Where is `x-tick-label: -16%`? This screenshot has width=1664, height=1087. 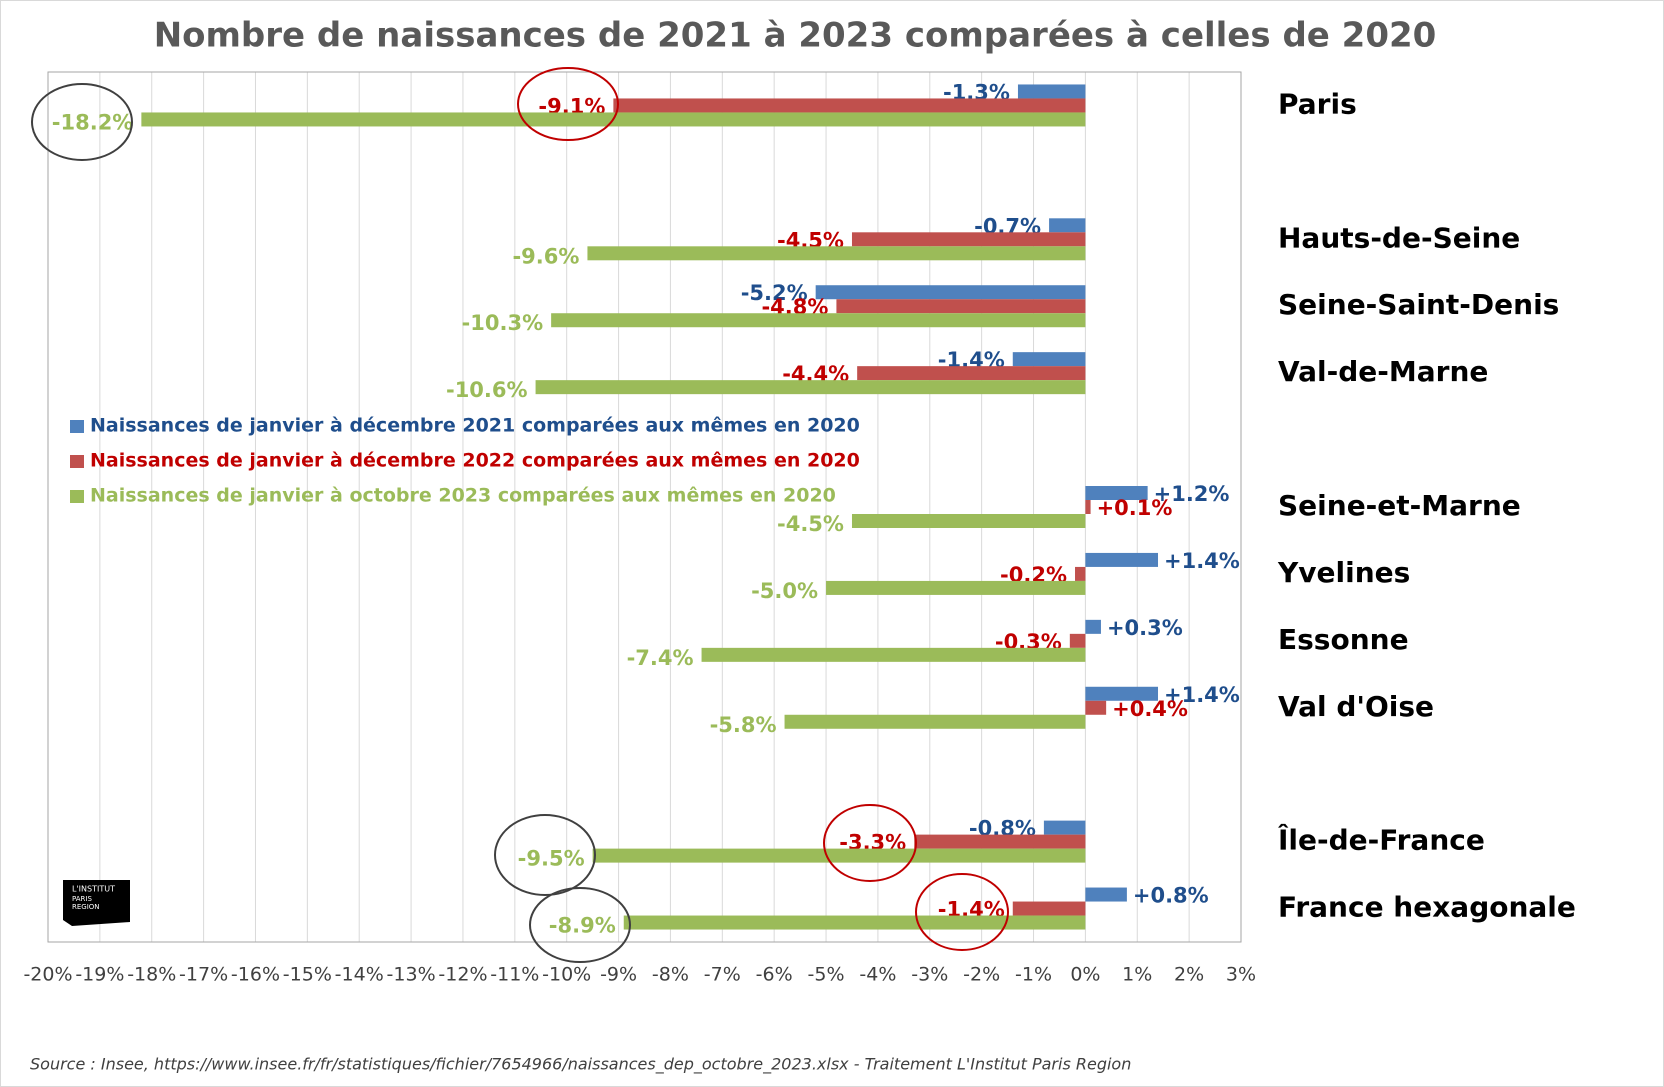 x-tick-label: -16% is located at coordinates (255, 975).